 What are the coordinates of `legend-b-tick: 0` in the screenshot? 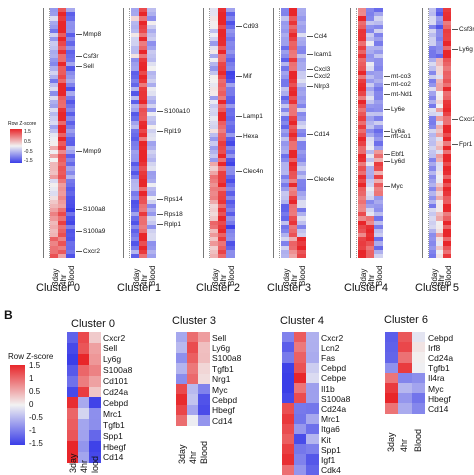 It's located at (31, 404).